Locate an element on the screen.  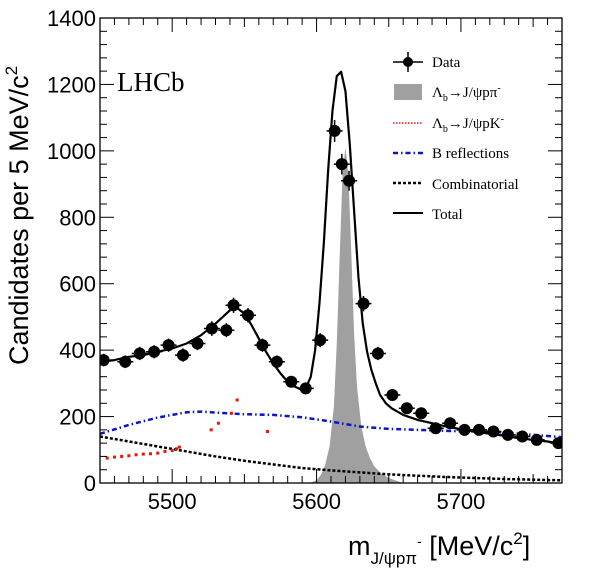
legend-signal-rest: →J/ψpπ is located at coordinates (473, 93).